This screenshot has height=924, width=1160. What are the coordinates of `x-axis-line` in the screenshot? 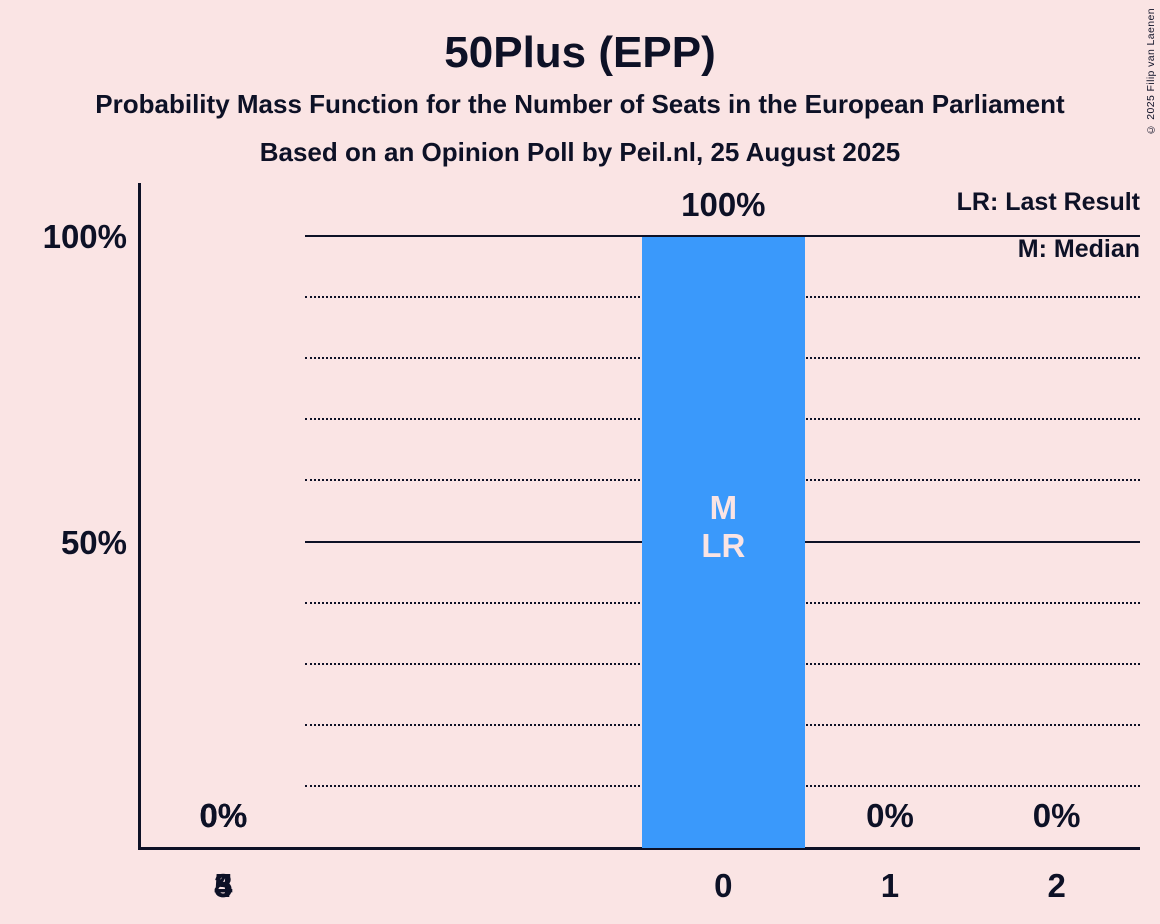 It's located at (639, 848).